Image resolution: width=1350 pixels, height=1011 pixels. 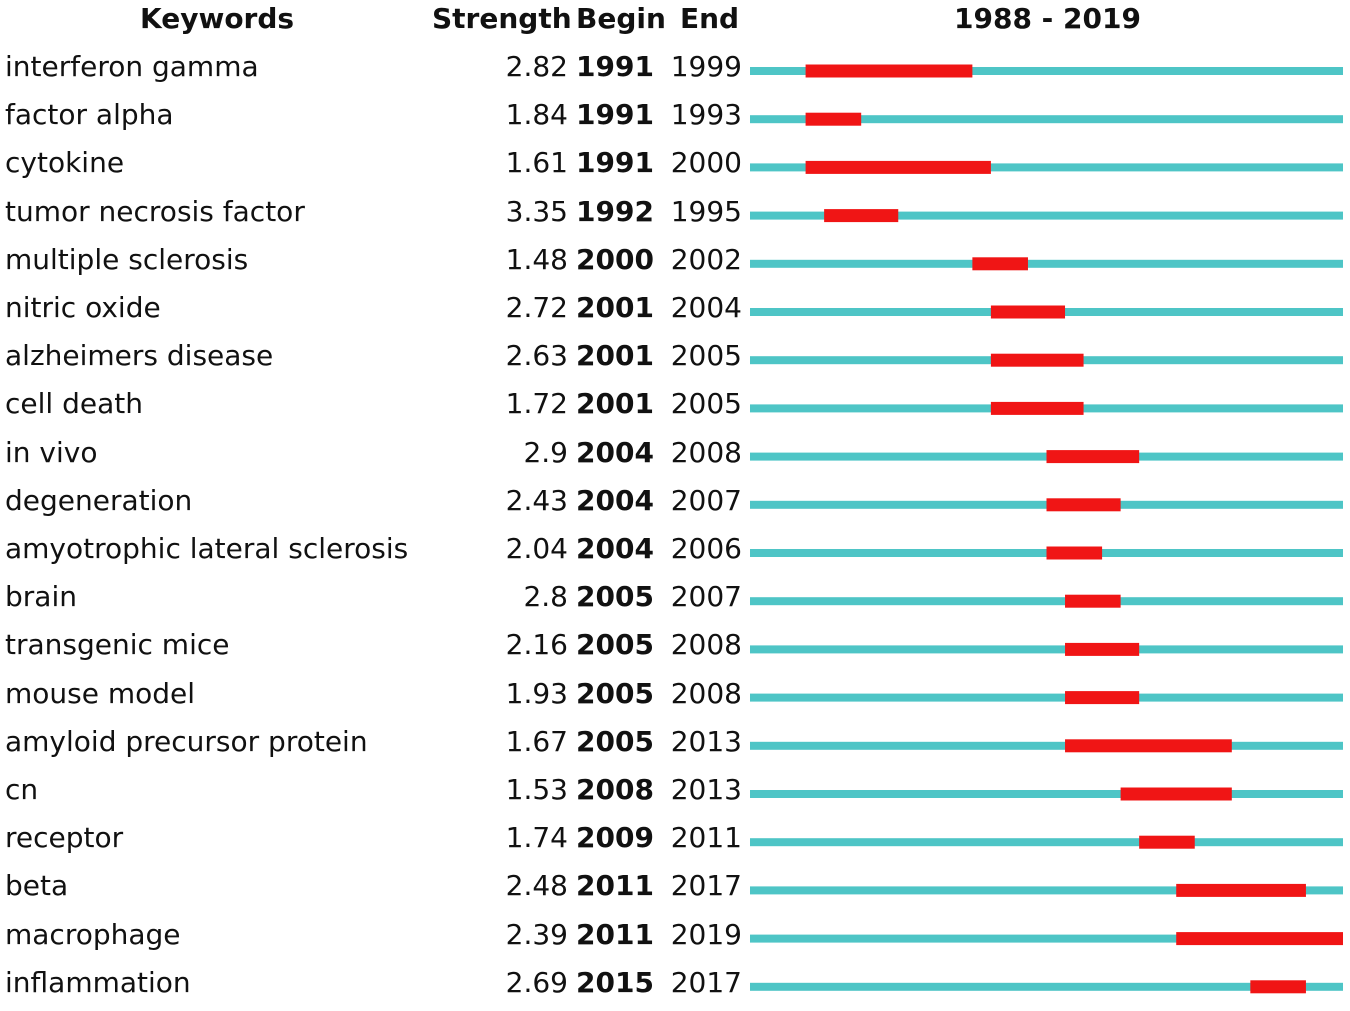 I want to click on keyword-cell: cell death, so click(x=74, y=404).